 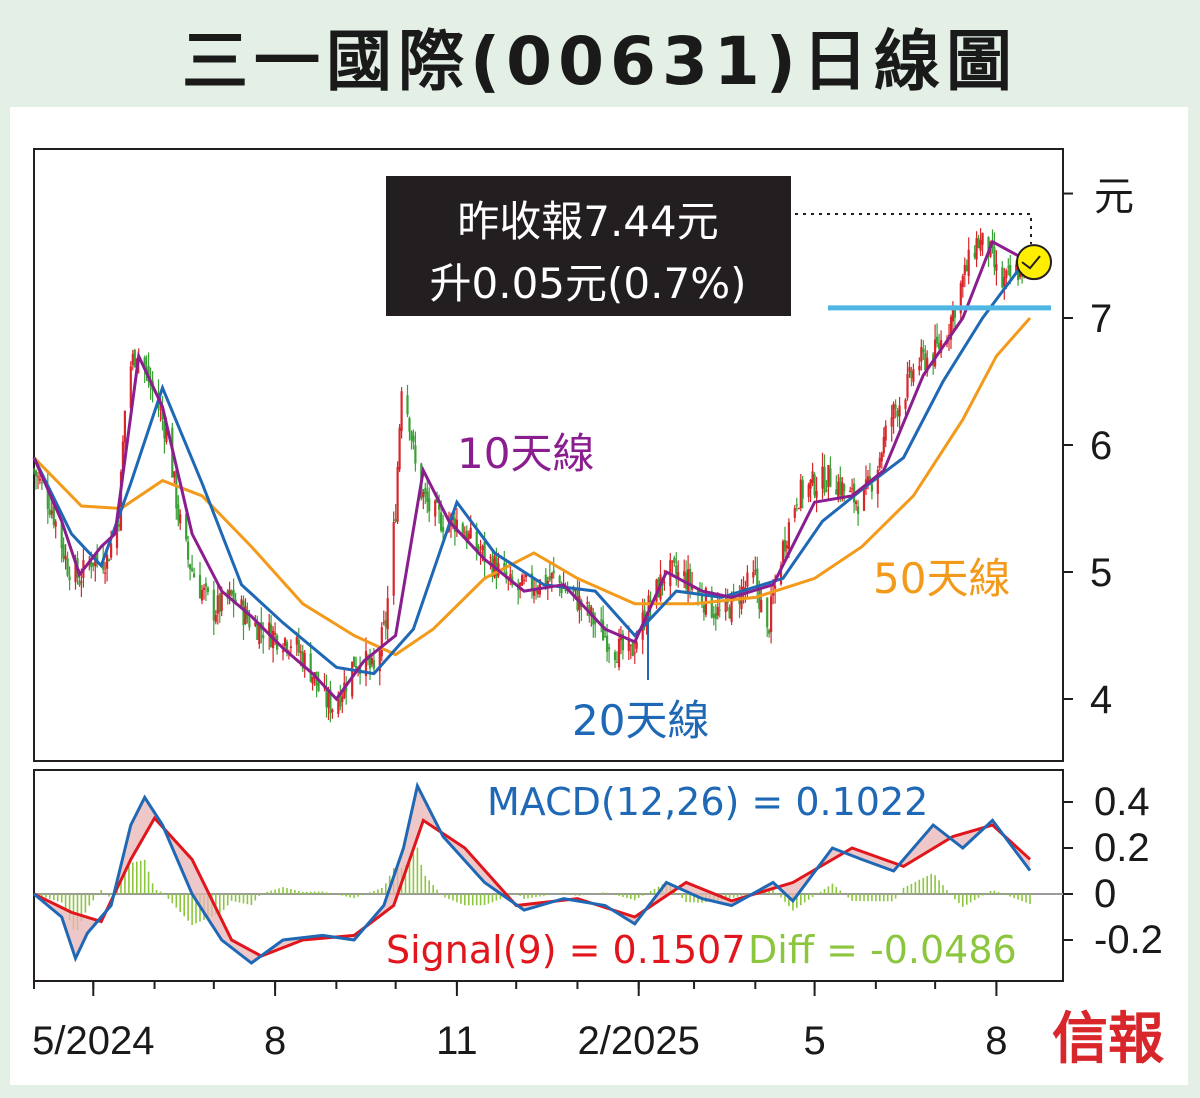 What do you see at coordinates (1128, 940) in the screenshot?
I see `y-tick-label: -0.2` at bounding box center [1128, 940].